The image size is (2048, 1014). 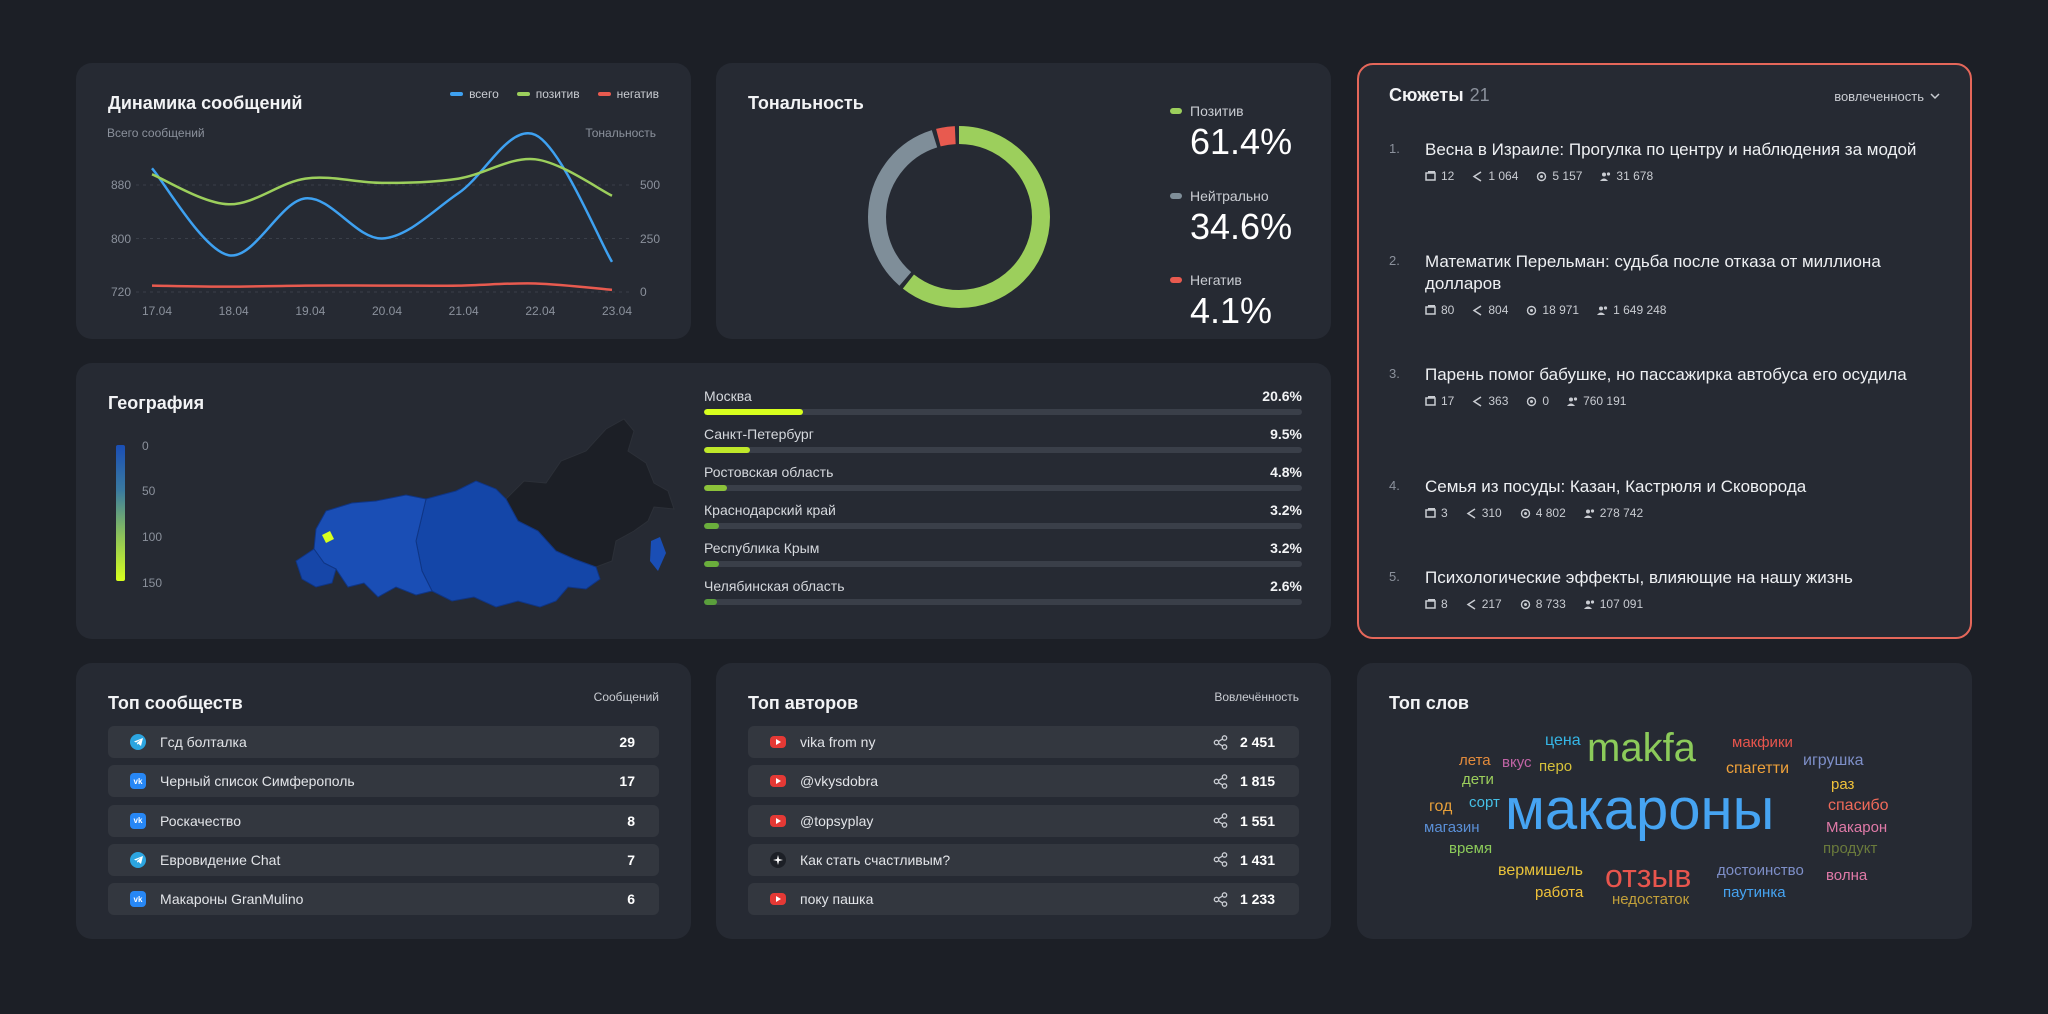 I want to click on row-value: 1 551, so click(x=1257, y=820).